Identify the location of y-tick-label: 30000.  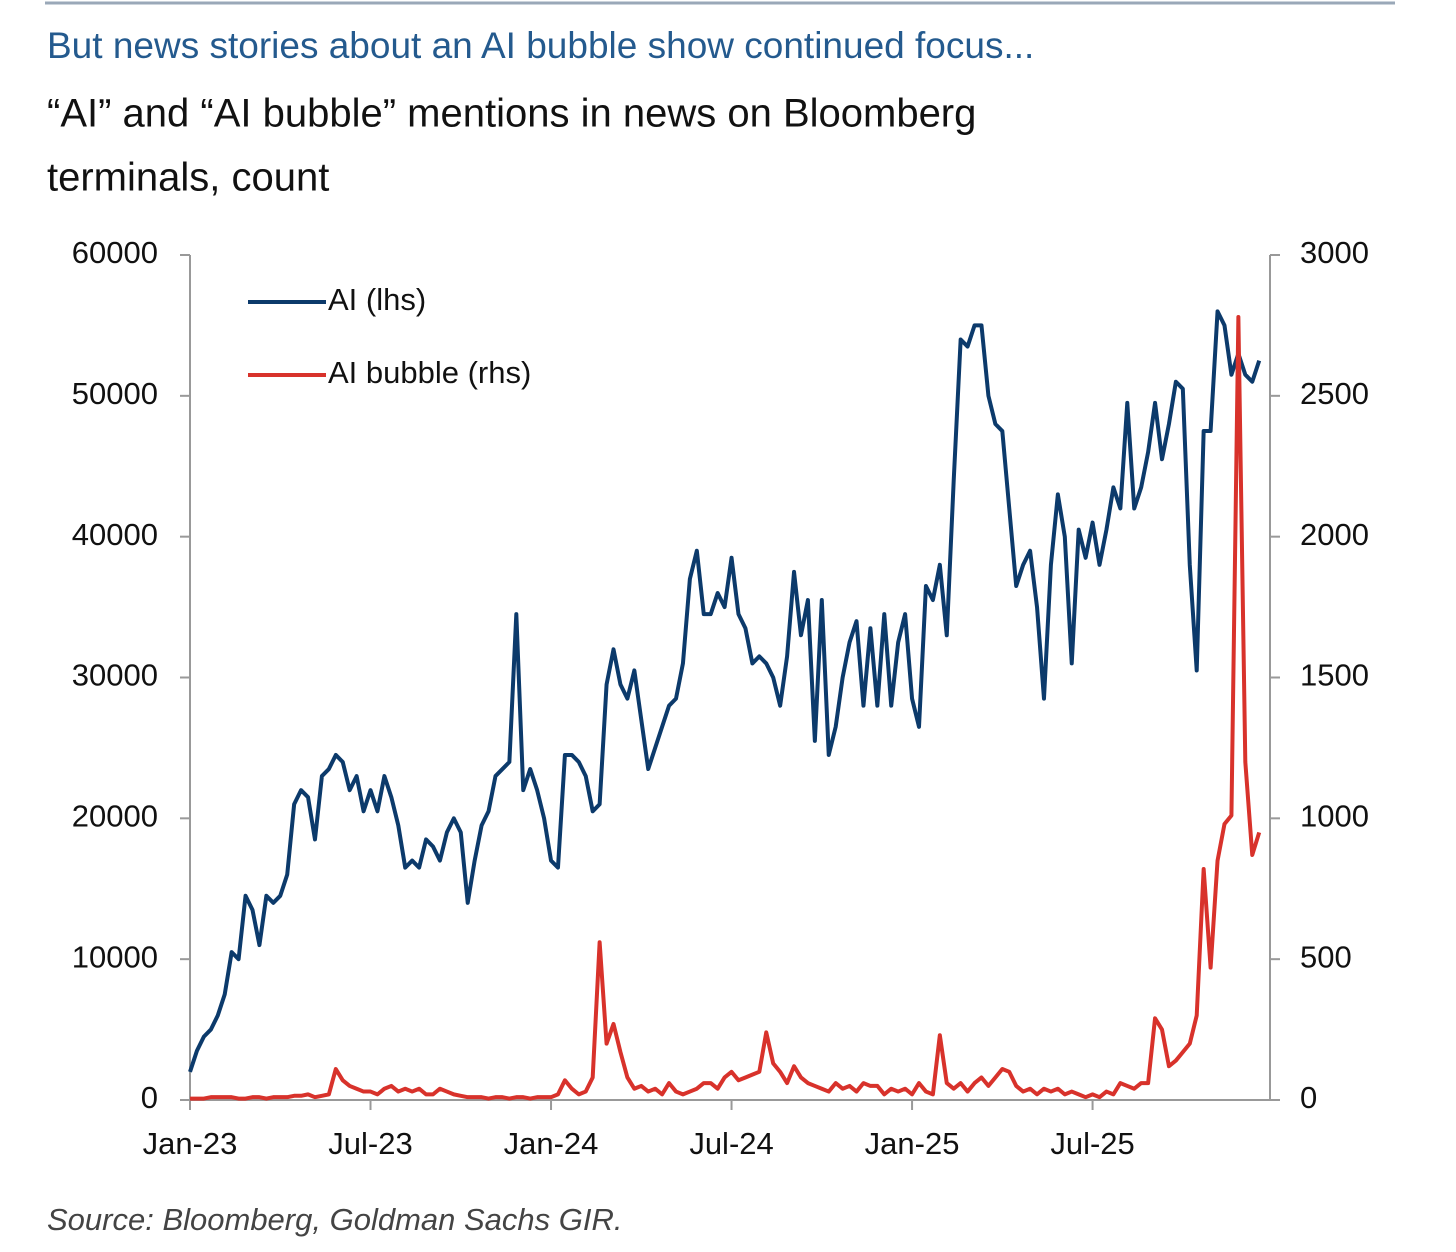
(115, 675).